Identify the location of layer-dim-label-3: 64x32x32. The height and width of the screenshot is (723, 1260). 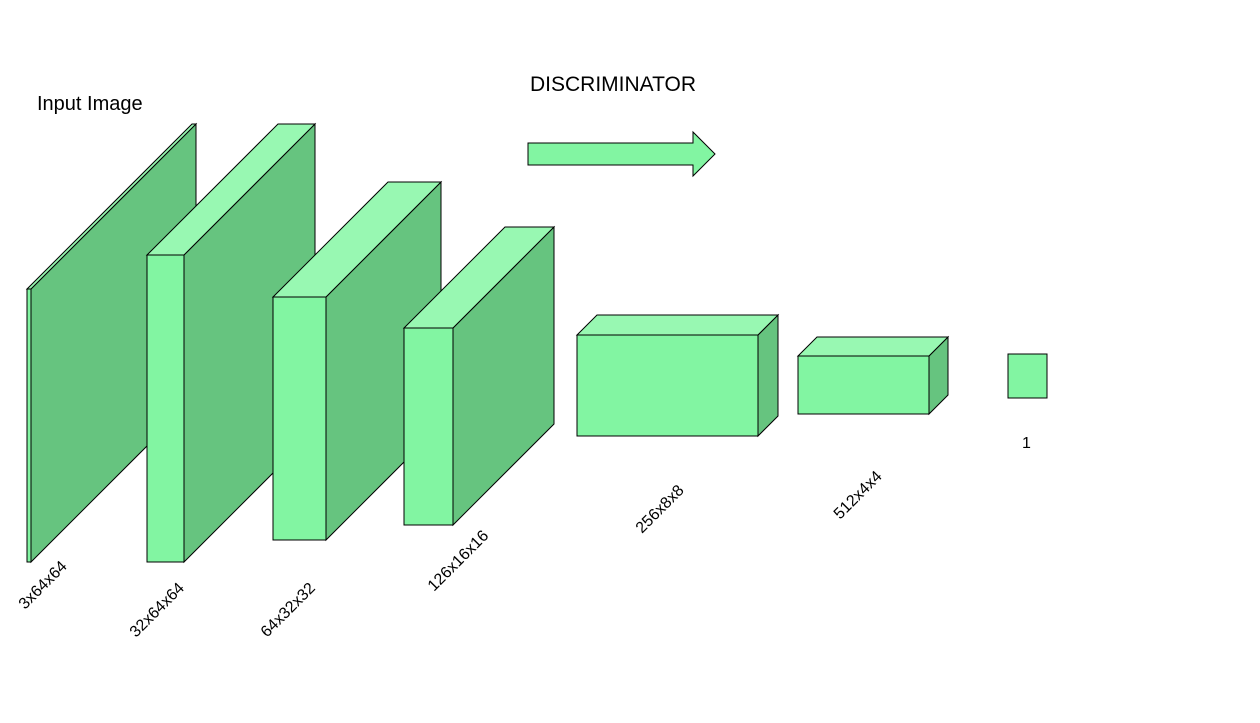
(288, 610).